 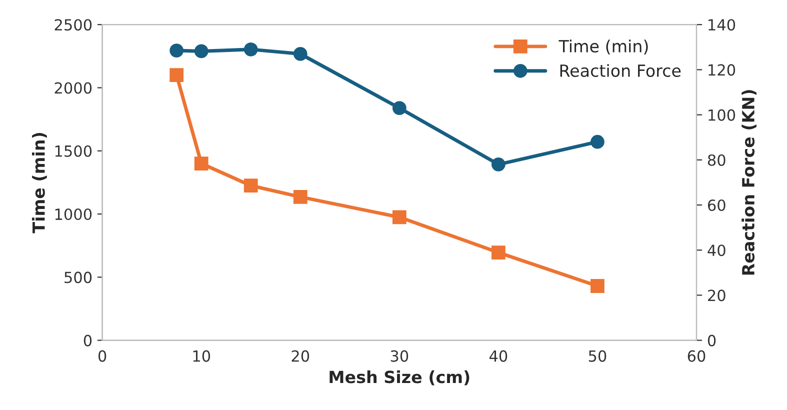 I want to click on x-tick-label: 60, so click(x=697, y=356).